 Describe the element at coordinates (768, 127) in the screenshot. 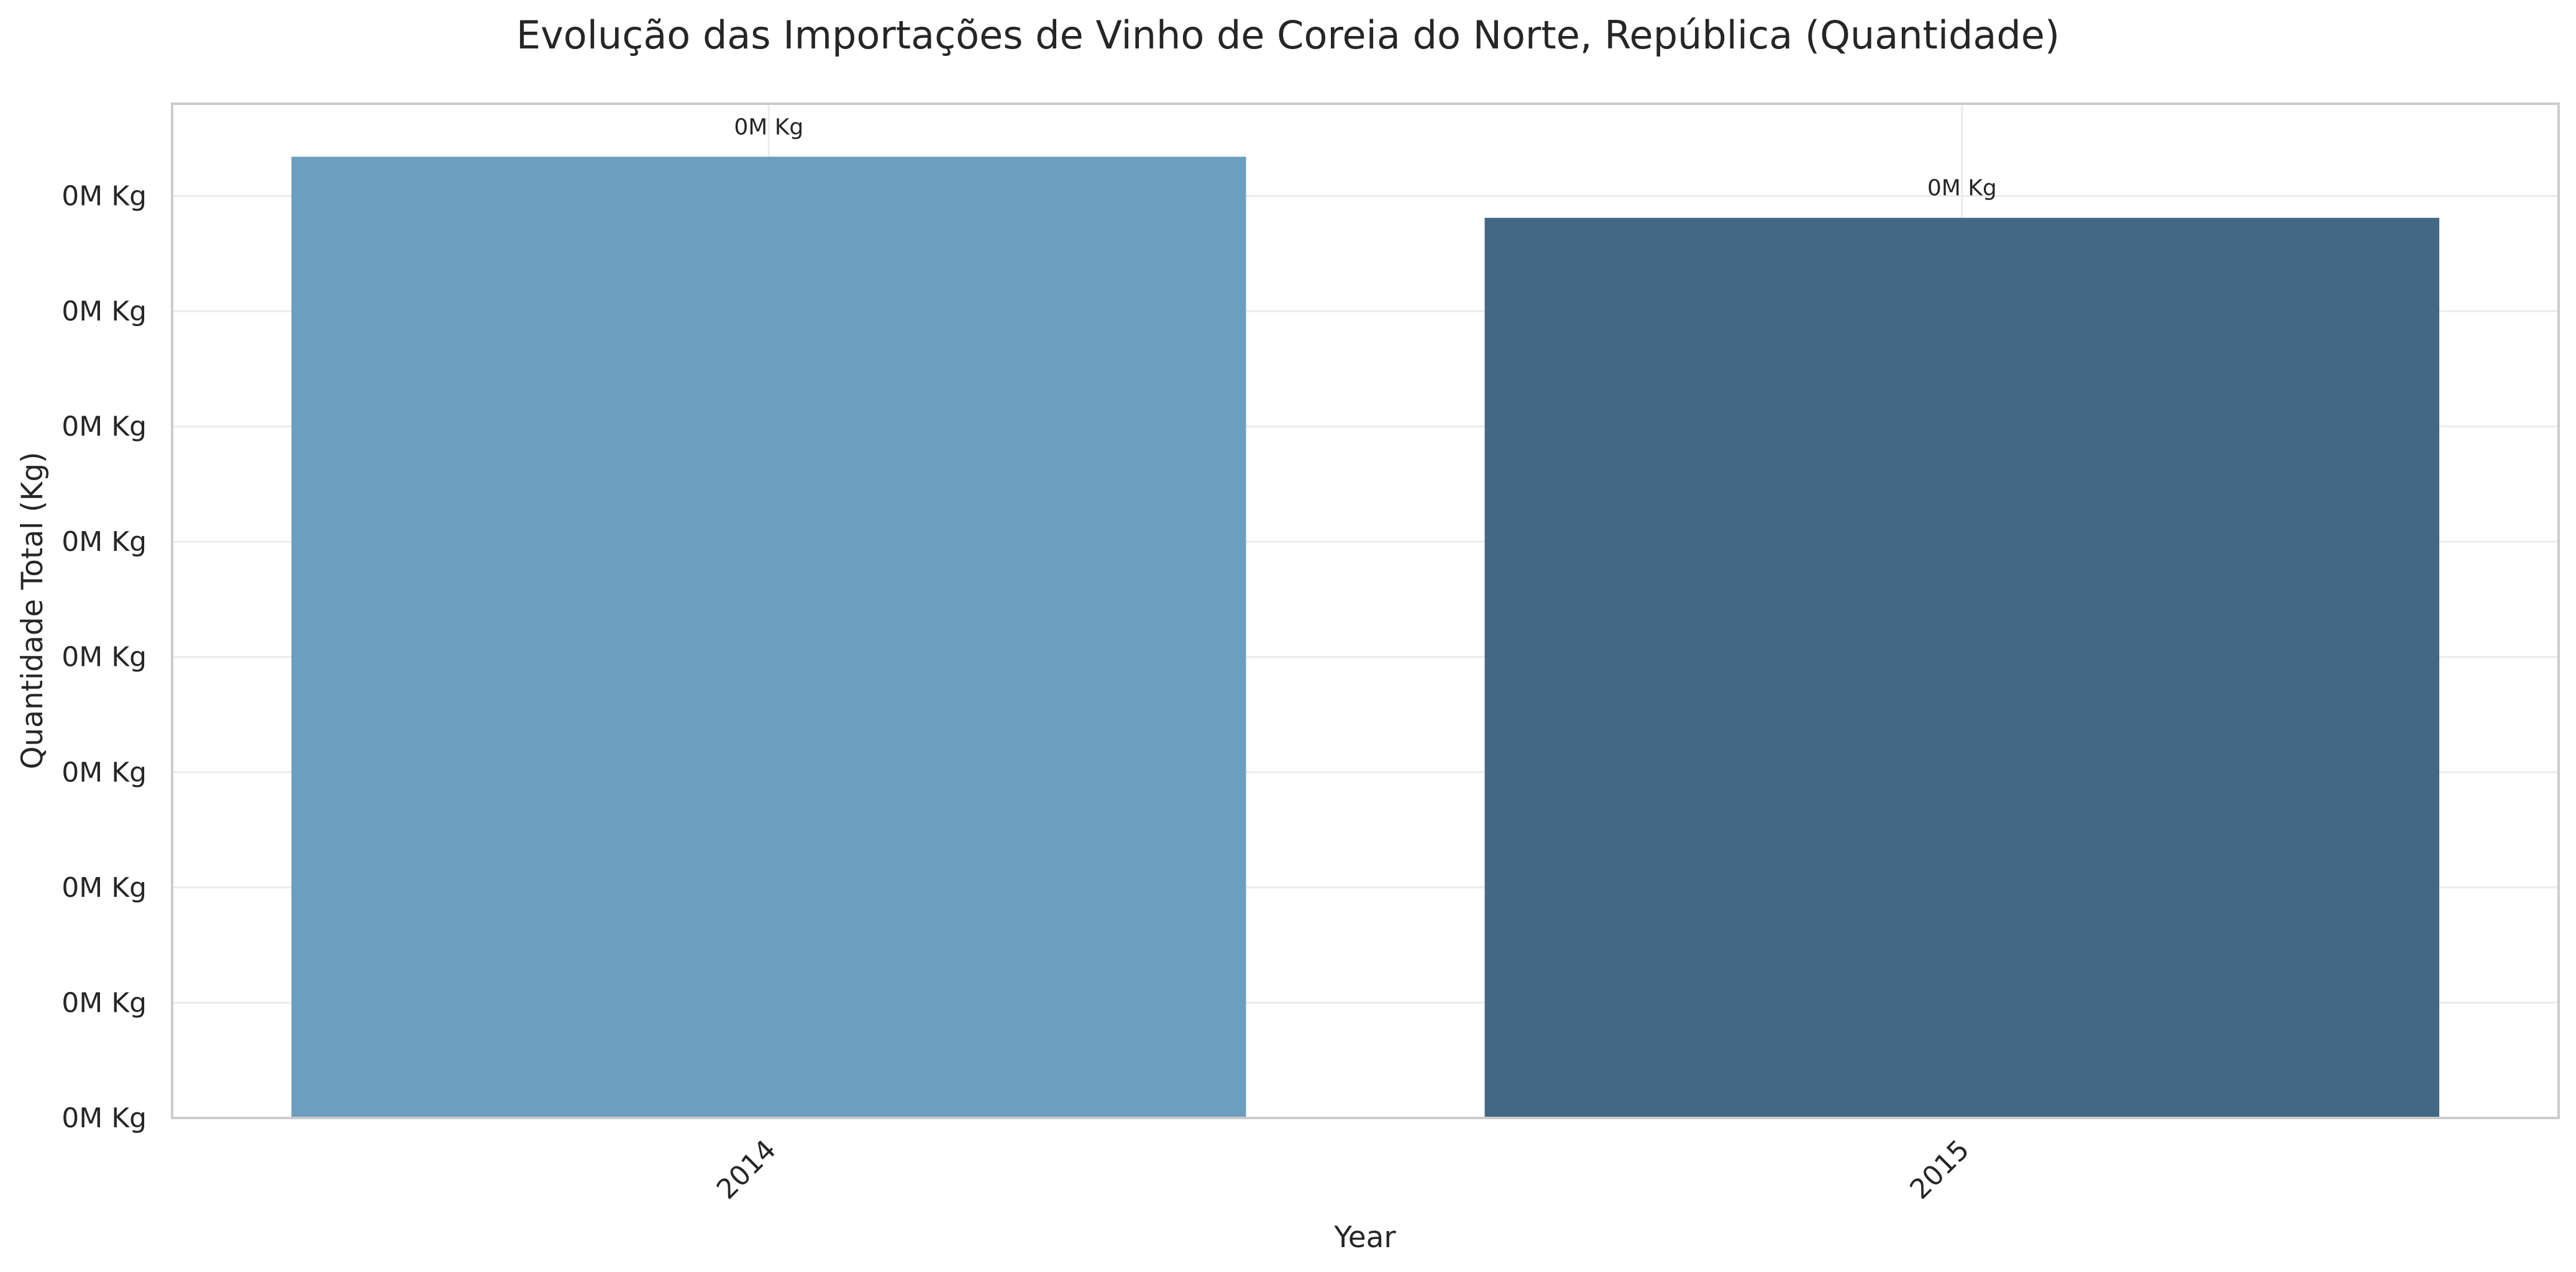

I see `data-label-2014: 0M Kg` at that location.